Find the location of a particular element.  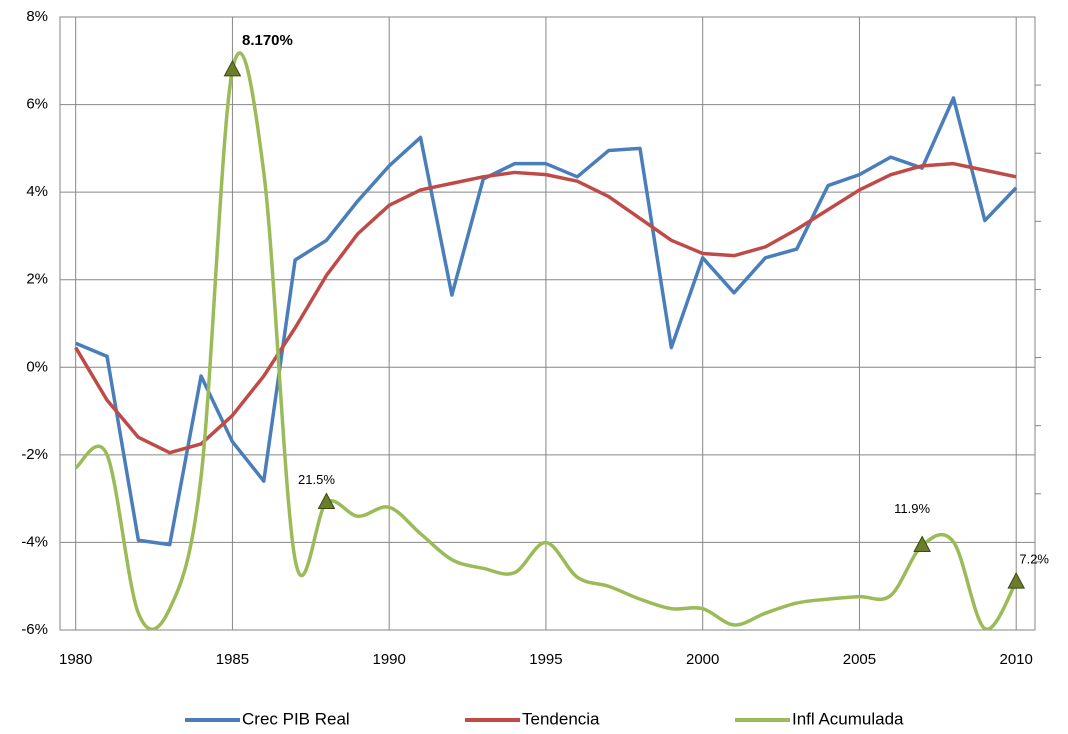

y-tick-label: 4% is located at coordinates (37, 191).